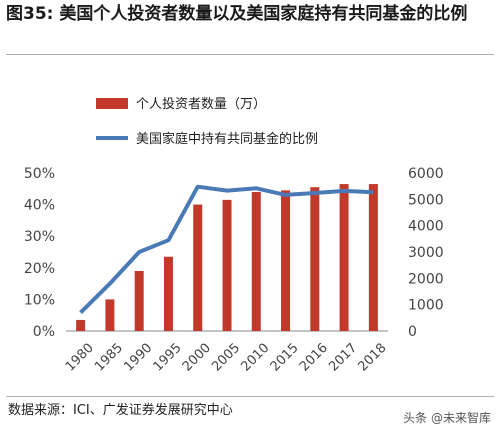 The width and height of the screenshot is (499, 441). I want to click on right-tick-label: 3000, so click(426, 253).